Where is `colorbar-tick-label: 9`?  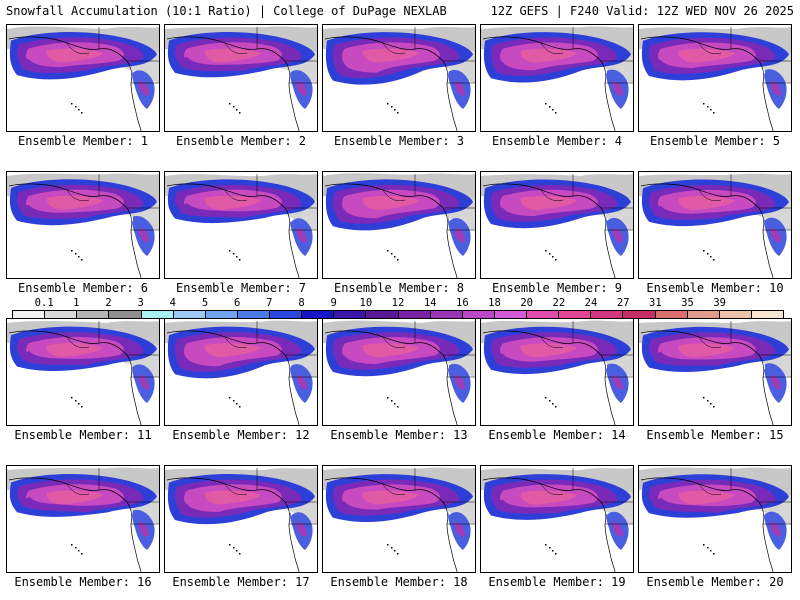 colorbar-tick-label: 9 is located at coordinates (333, 303).